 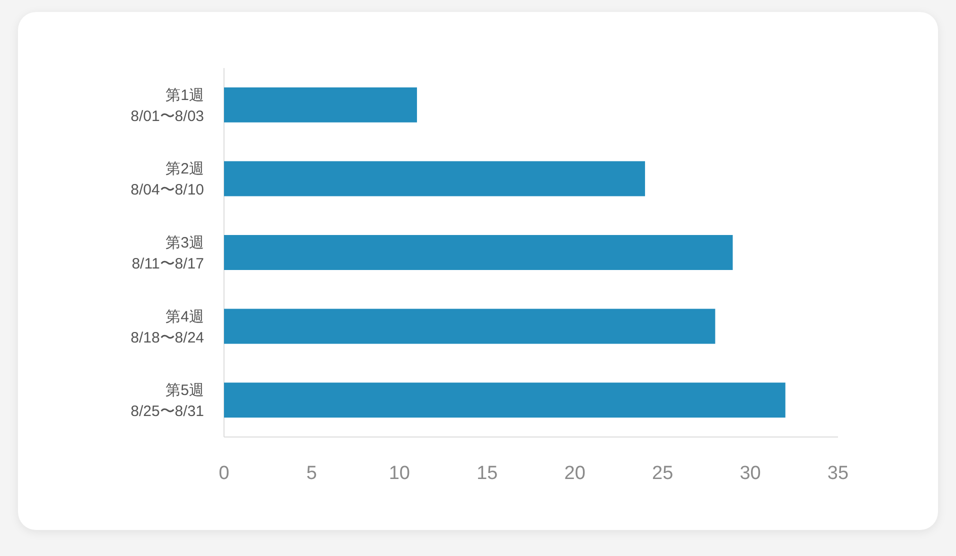 I want to click on y-tick-label: 第4週 8/18〜8/24, so click(x=167, y=327).